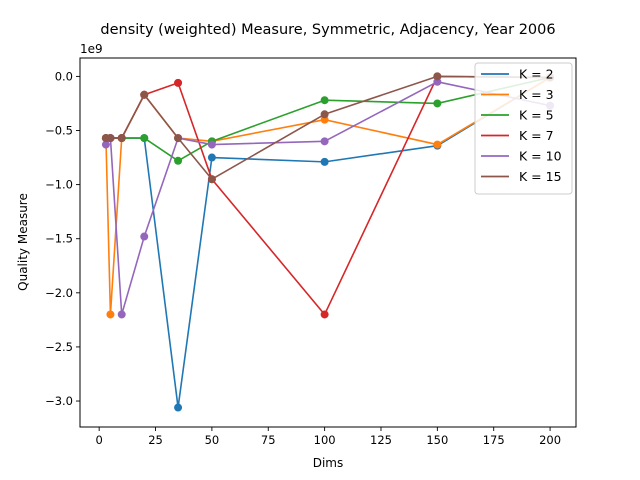 This screenshot has width=640, height=480. What do you see at coordinates (59, 401) in the screenshot?
I see `y-tick-label: −3.0` at bounding box center [59, 401].